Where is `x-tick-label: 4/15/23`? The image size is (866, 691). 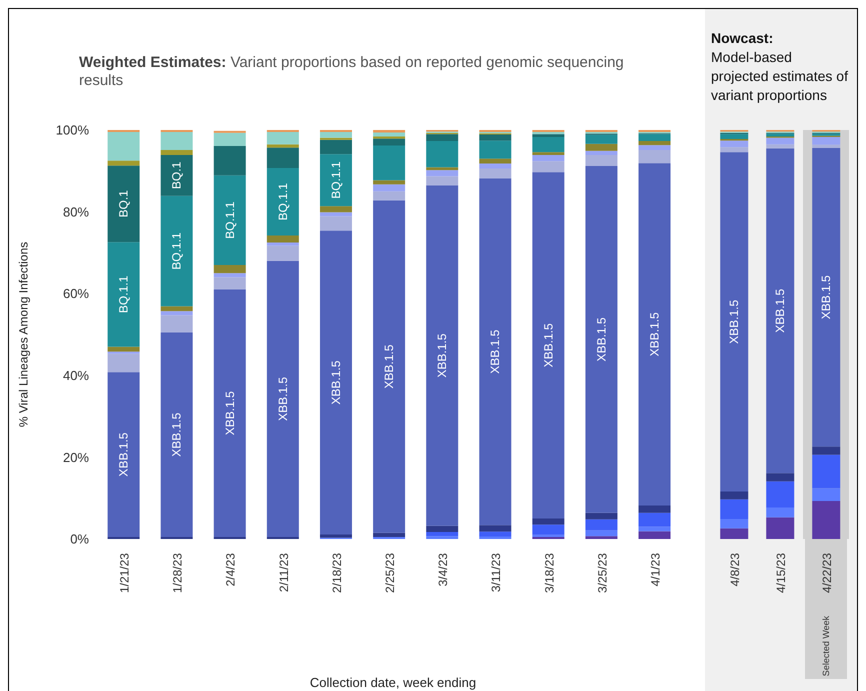
x-tick-label: 4/15/23 is located at coordinates (781, 573).